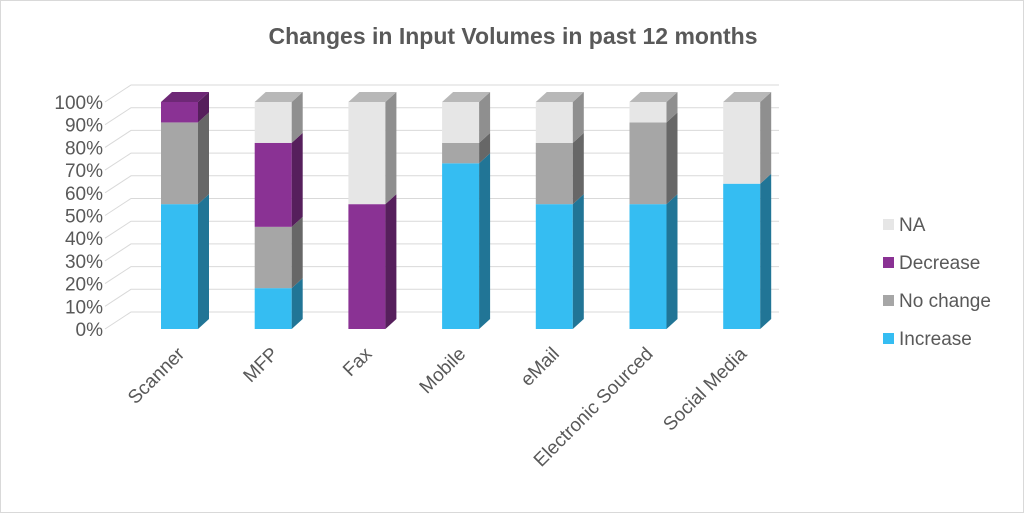  What do you see at coordinates (84, 148) in the screenshot?
I see `y-tick-label: 80%` at bounding box center [84, 148].